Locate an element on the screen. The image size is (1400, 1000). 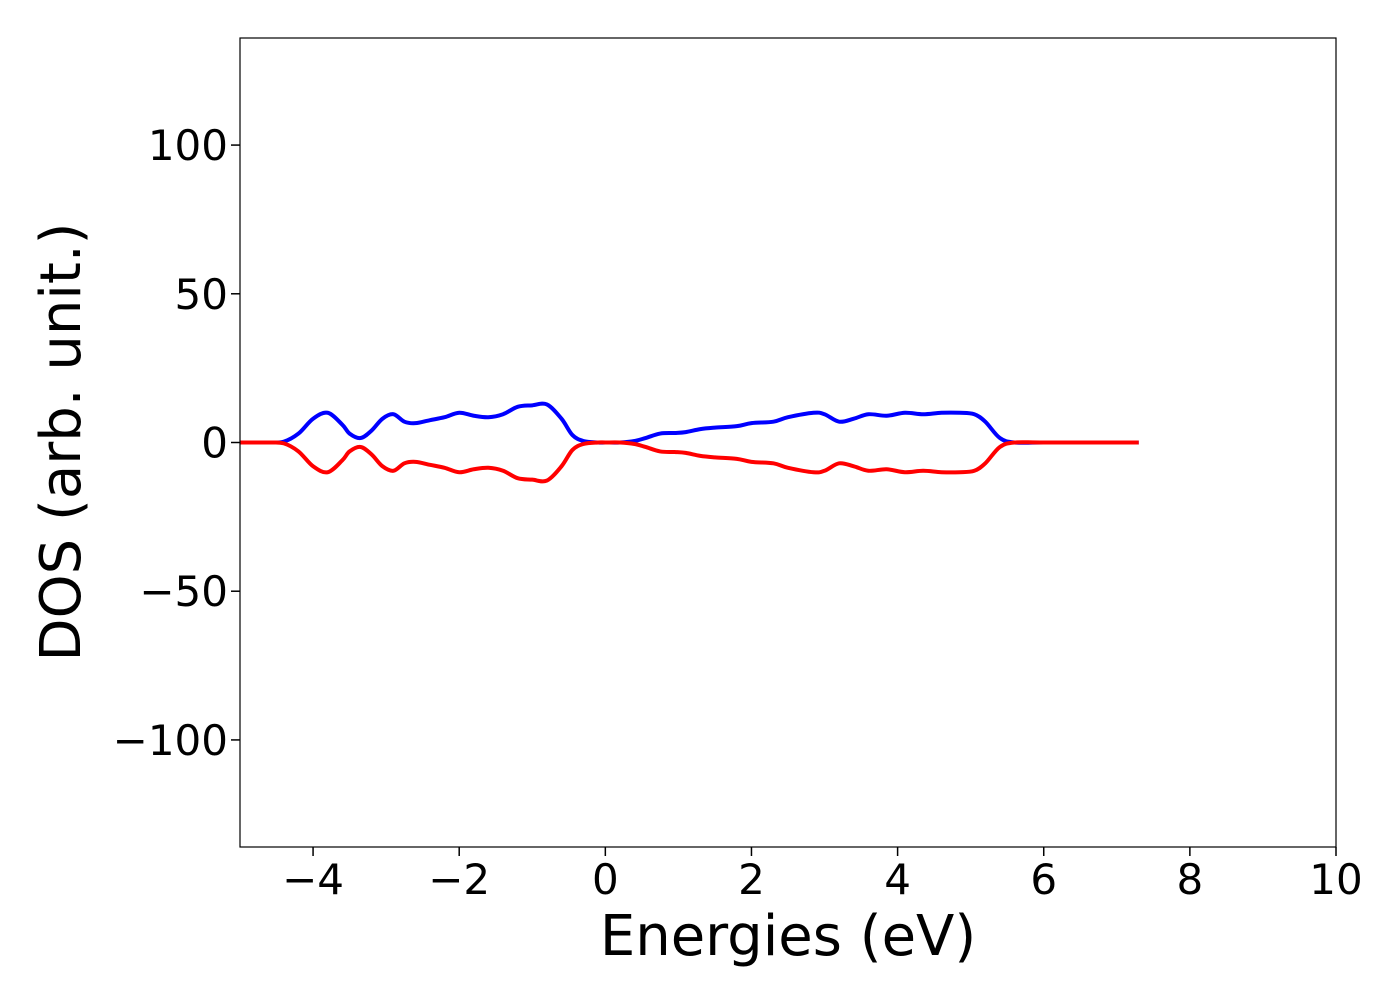
plot-area is located at coordinates (689, 442).